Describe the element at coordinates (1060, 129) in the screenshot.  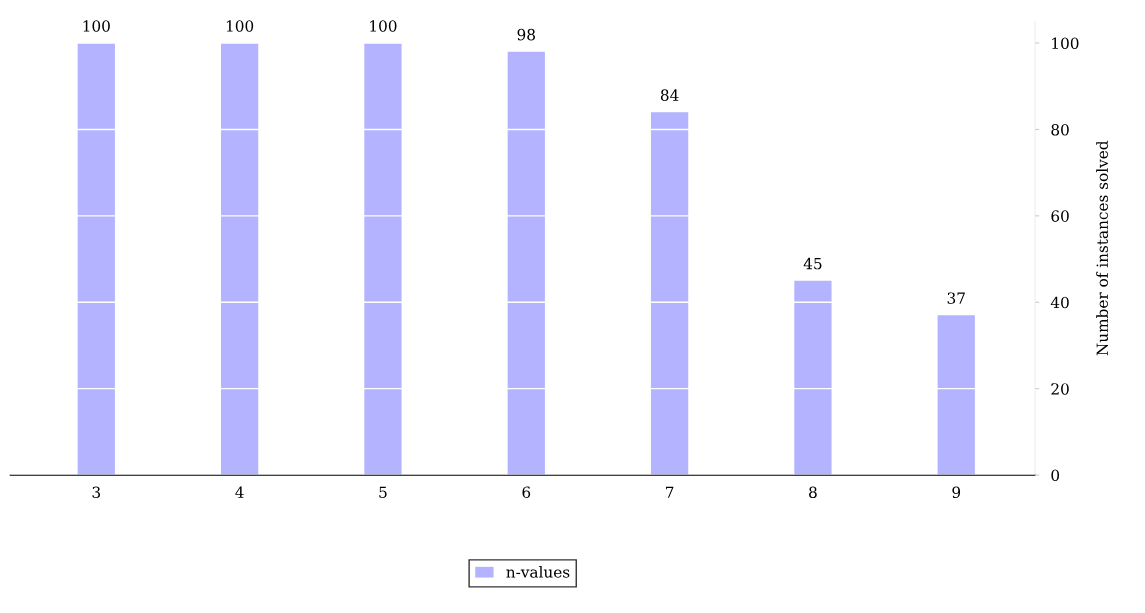
I see `y-tick-label: 80` at that location.